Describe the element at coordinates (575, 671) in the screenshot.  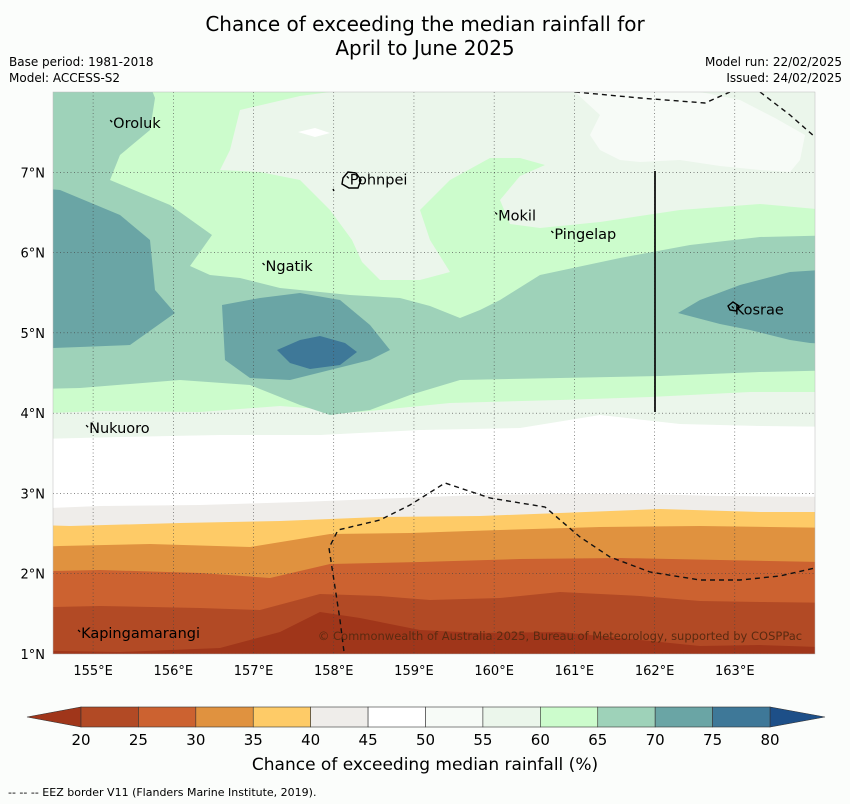
I see `lon-tick-label: 161°E` at that location.